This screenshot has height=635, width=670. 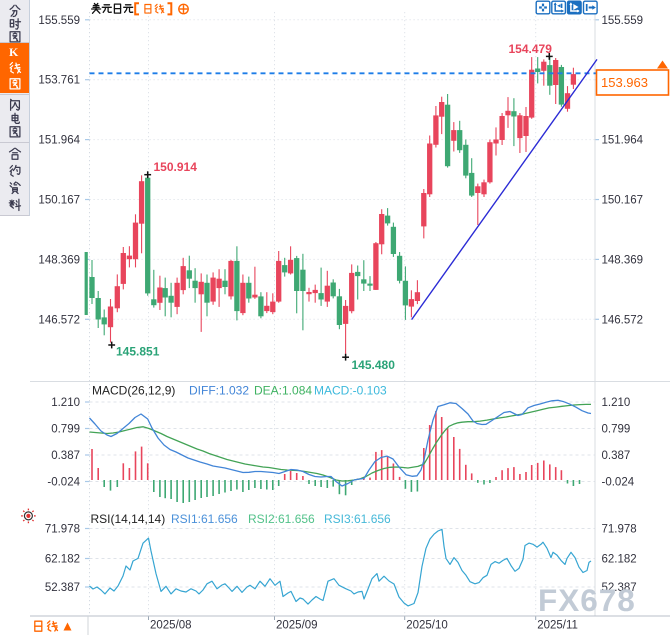 What do you see at coordinates (219, 391) in the screenshot?
I see `svg-text: DIFF:1.032` at bounding box center [219, 391].